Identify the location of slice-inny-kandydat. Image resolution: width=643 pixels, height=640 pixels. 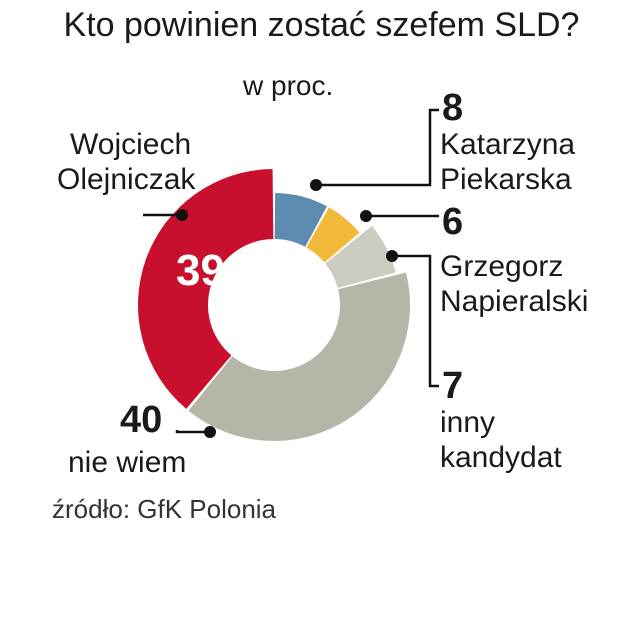
(360, 256).